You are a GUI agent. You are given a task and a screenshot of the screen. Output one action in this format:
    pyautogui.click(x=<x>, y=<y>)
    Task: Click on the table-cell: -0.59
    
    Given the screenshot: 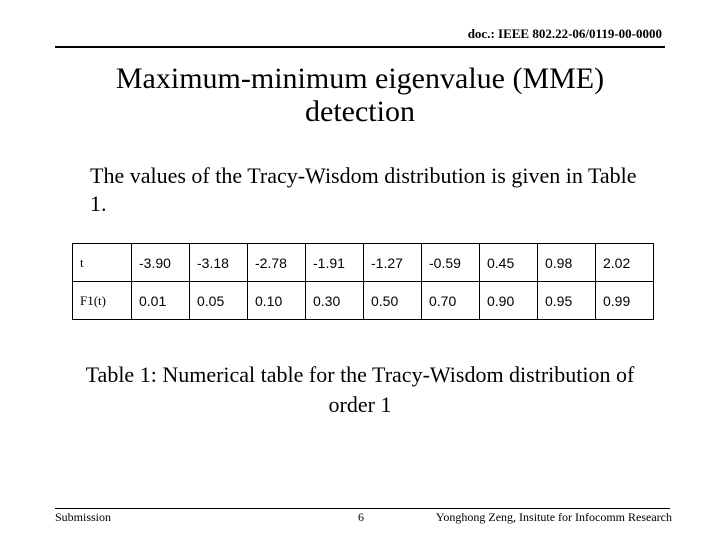 What is the action you would take?
    pyautogui.click(x=450, y=262)
    